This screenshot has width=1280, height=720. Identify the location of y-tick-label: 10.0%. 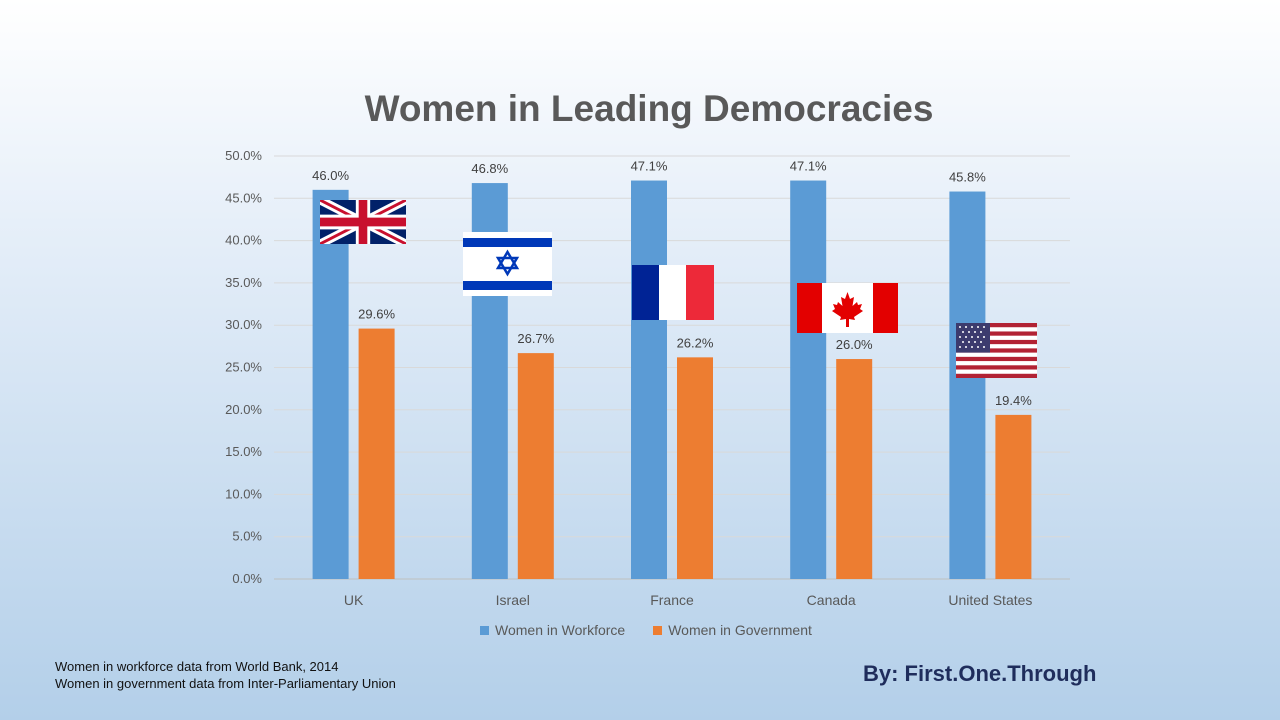
(243, 493).